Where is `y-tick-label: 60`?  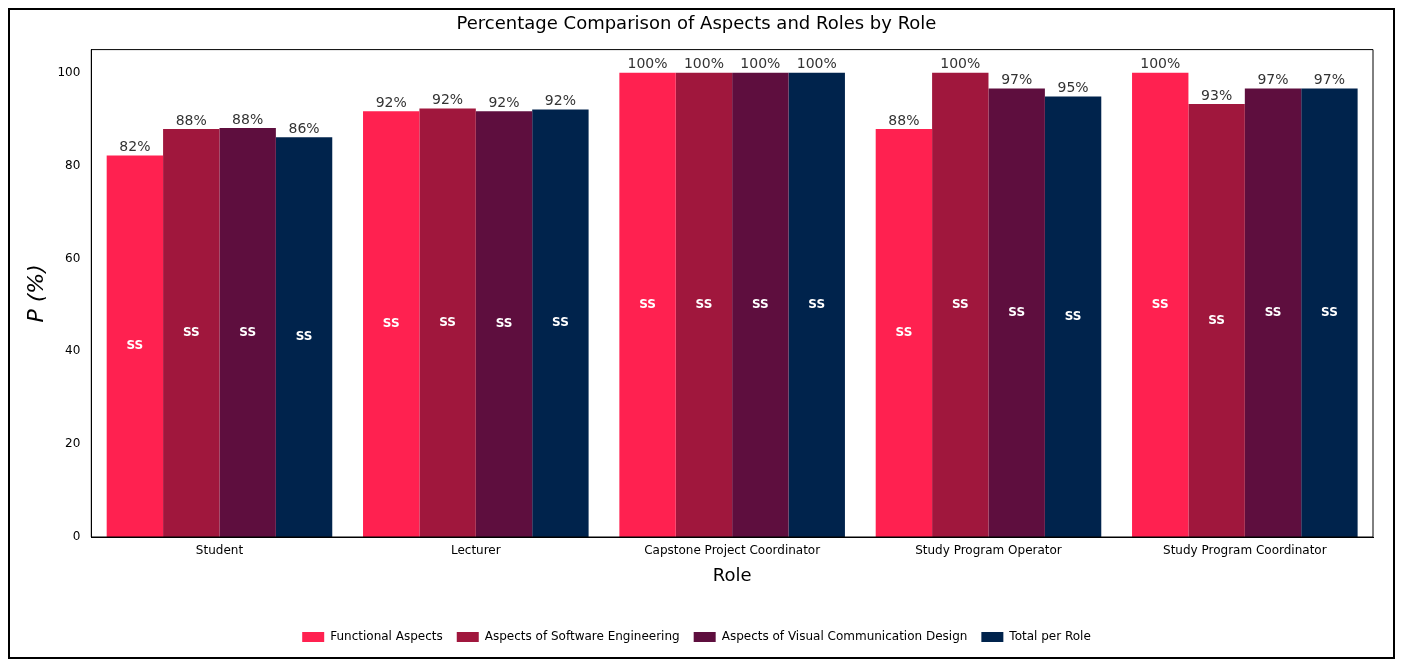 y-tick-label: 60 is located at coordinates (73, 257).